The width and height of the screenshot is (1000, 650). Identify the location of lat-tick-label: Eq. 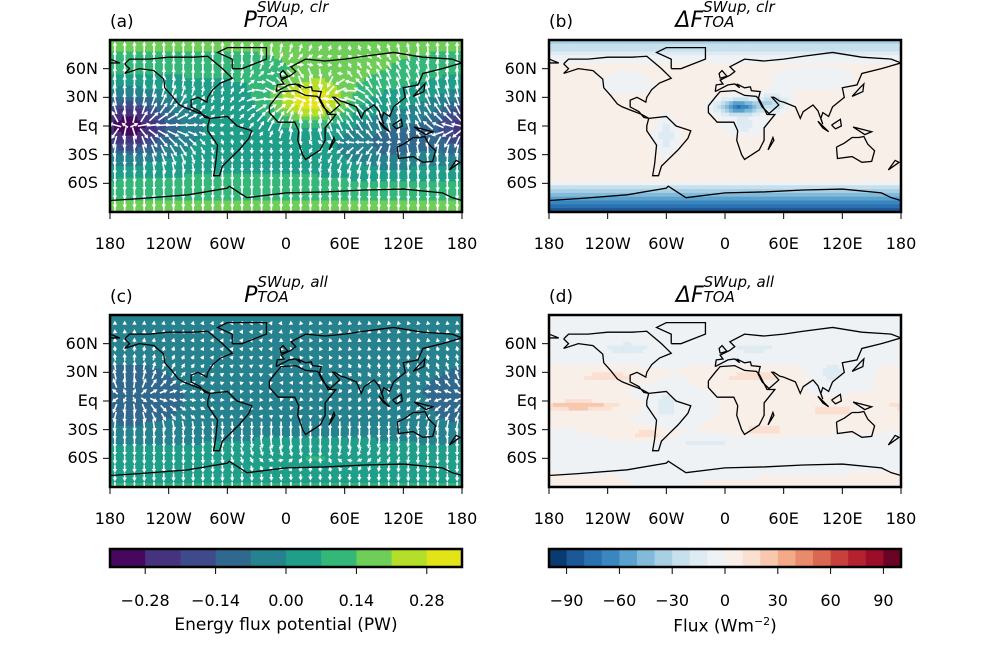
(526, 400).